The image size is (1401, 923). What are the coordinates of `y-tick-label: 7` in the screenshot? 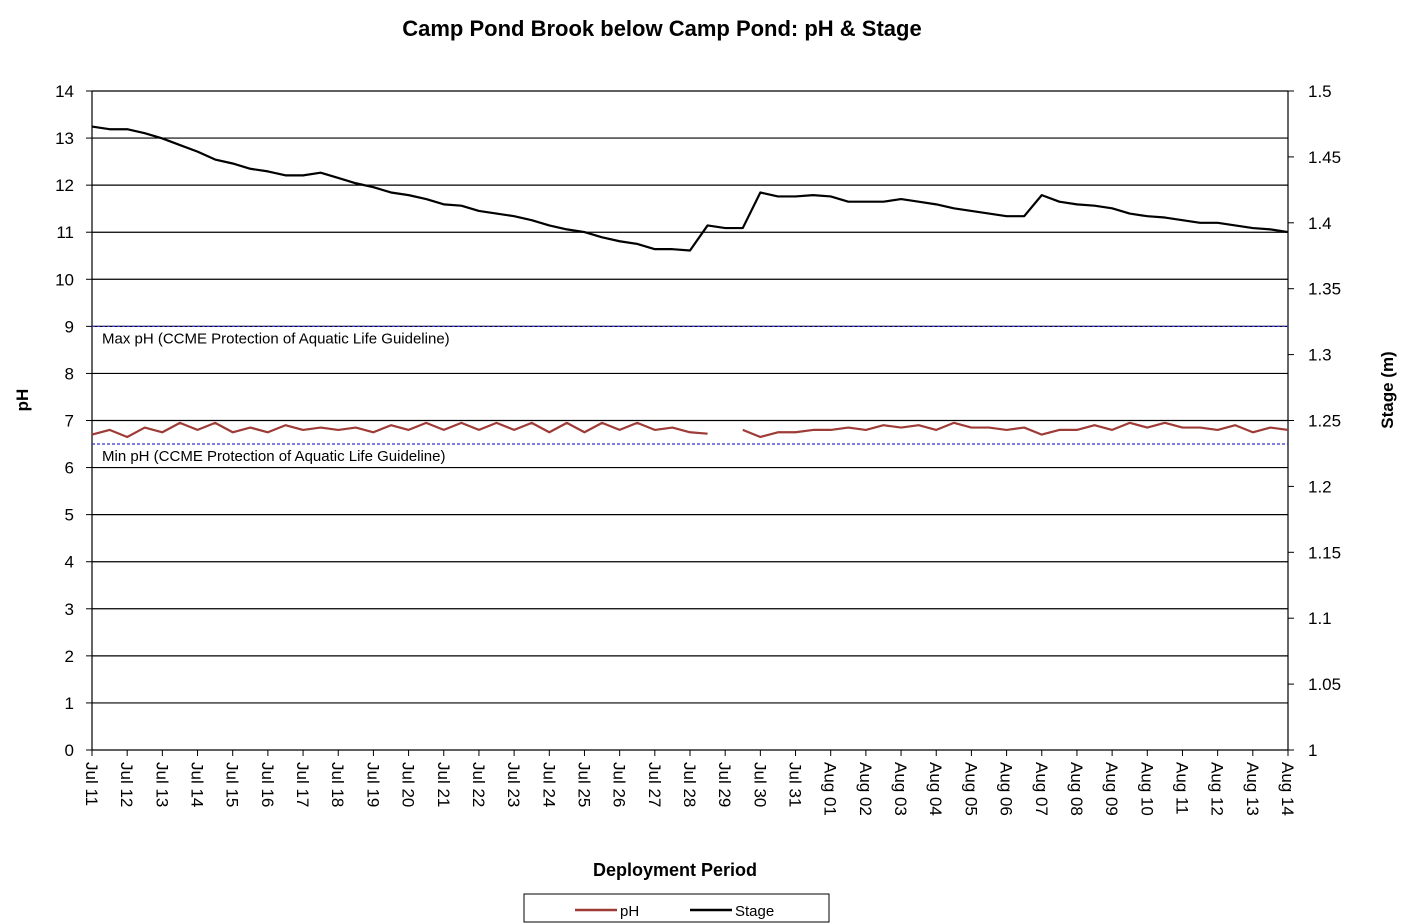 It's located at (69, 421).